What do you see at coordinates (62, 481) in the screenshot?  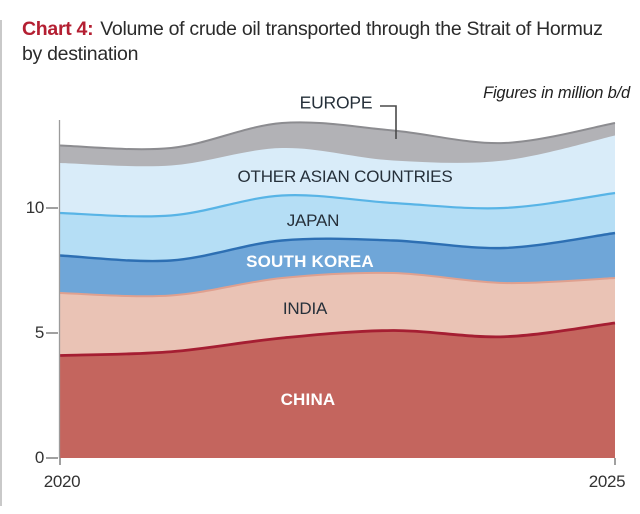 I see `x-tick-label-2020: 2020` at bounding box center [62, 481].